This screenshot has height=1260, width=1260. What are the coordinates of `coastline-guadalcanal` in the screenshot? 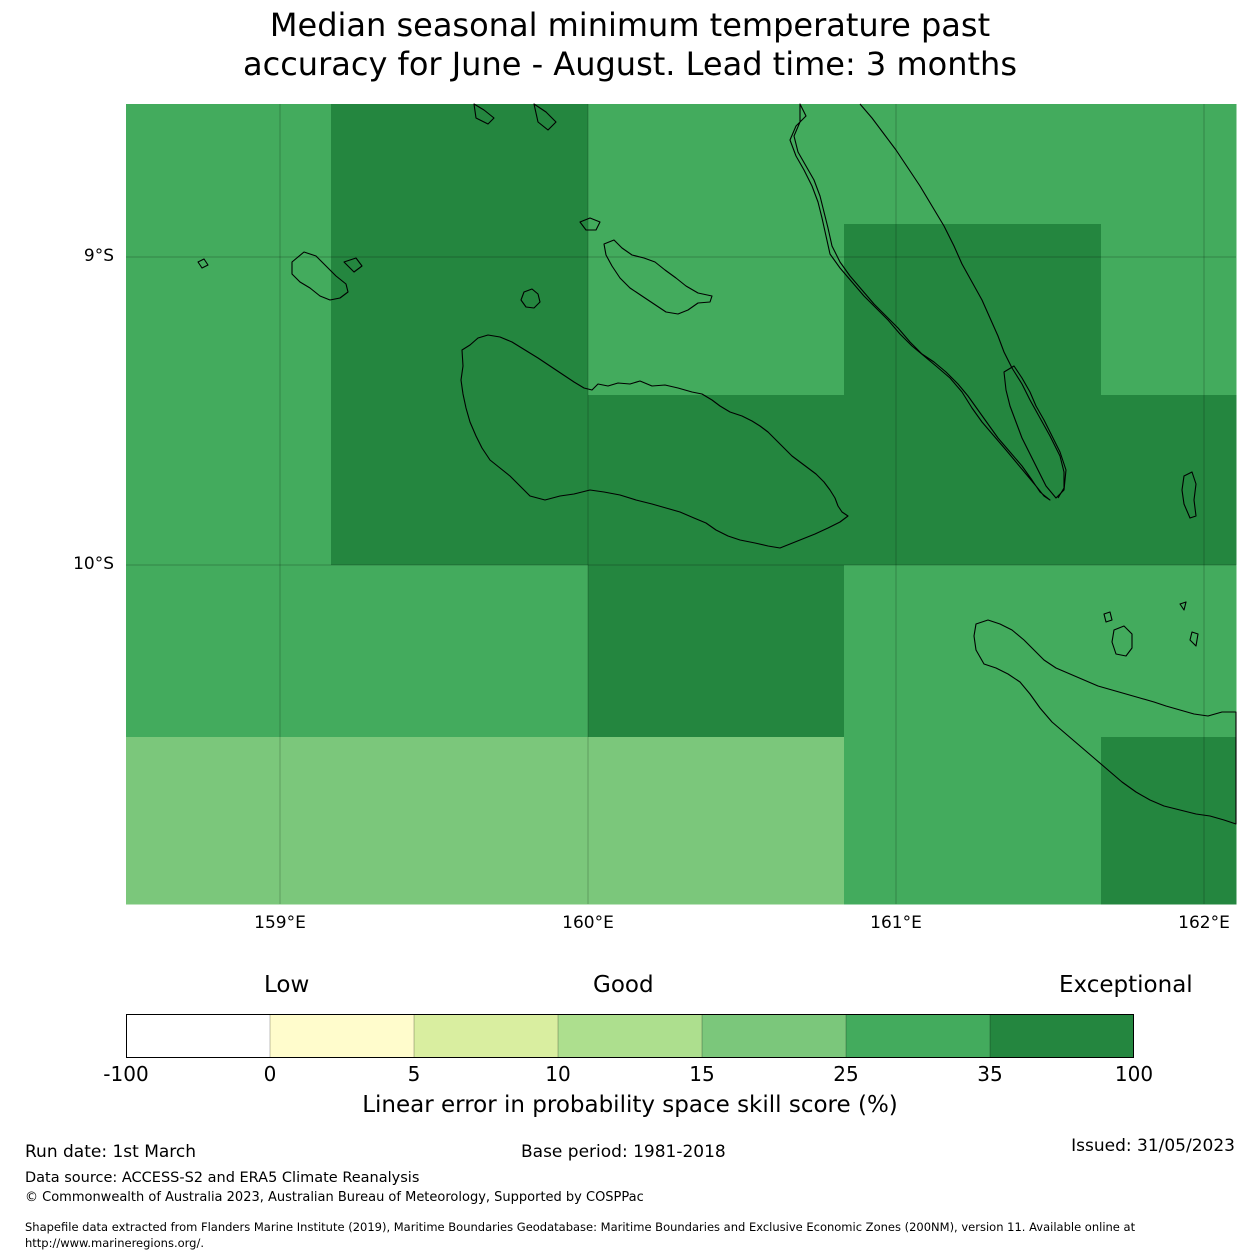 It's located at (654, 441).